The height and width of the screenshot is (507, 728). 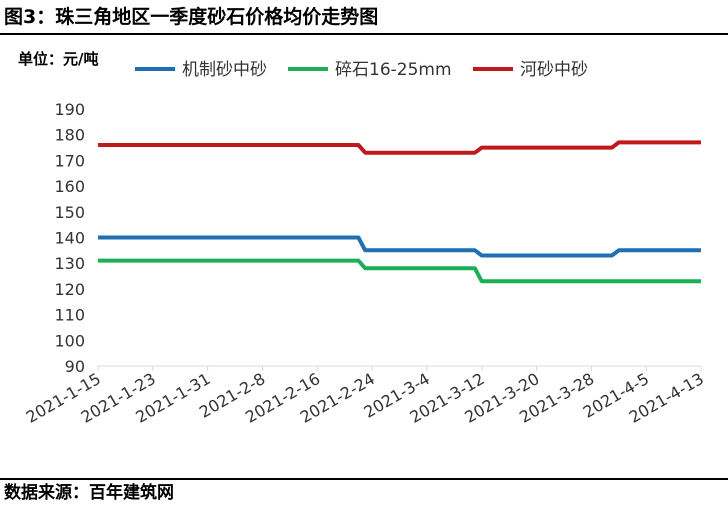 I want to click on y-tick-label: 120, so click(x=69, y=289).